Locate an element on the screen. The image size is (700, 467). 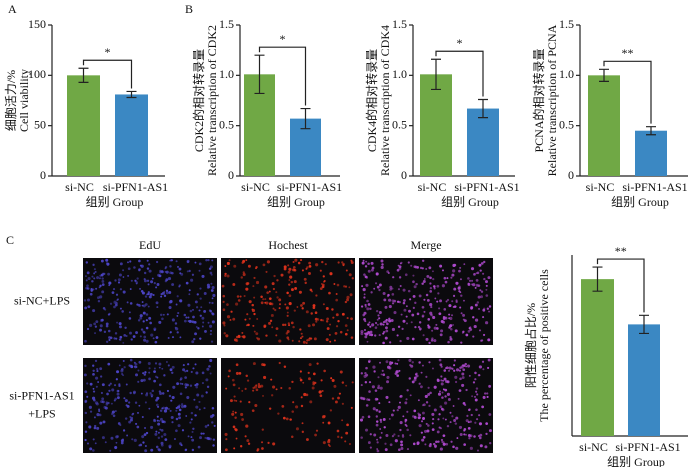
row-label: si-PFN1-AS1 is located at coordinates (41, 395).